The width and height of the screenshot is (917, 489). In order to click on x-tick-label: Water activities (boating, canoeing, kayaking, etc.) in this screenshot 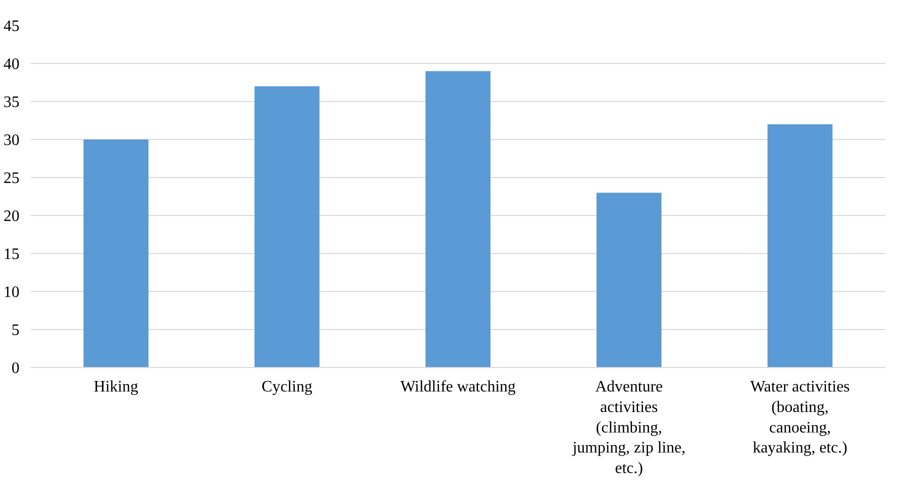, I will do `click(800, 417)`.